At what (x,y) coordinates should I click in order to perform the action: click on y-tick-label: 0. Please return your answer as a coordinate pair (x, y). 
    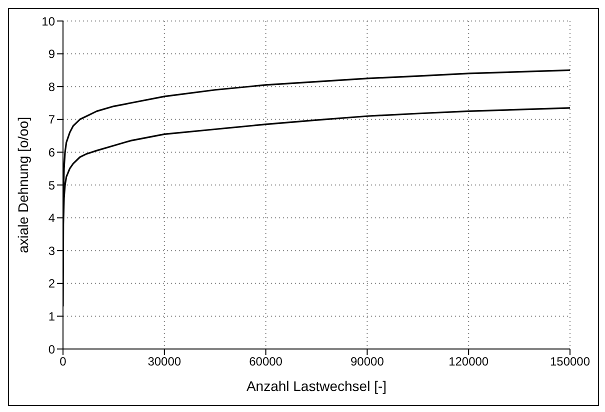
    Looking at the image, I should click on (52, 349).